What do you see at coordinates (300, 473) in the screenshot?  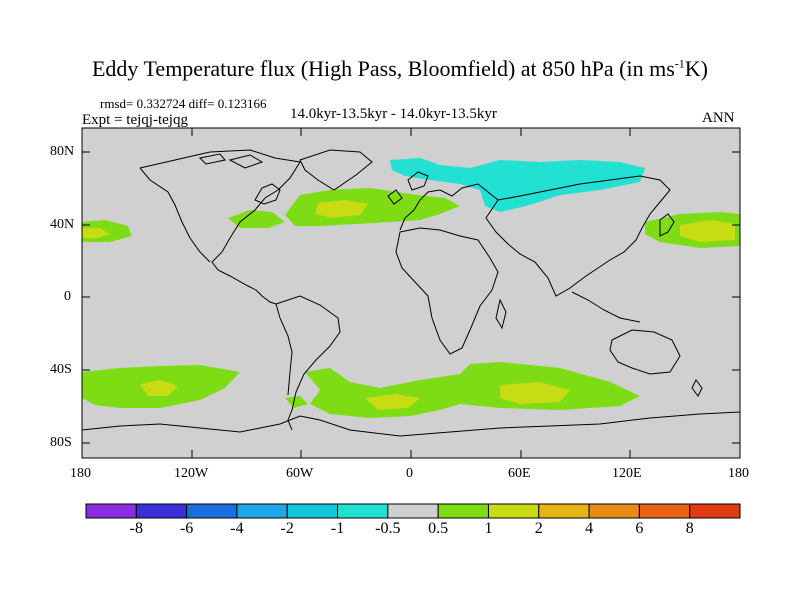 I see `lon-label-60w: 60W` at bounding box center [300, 473].